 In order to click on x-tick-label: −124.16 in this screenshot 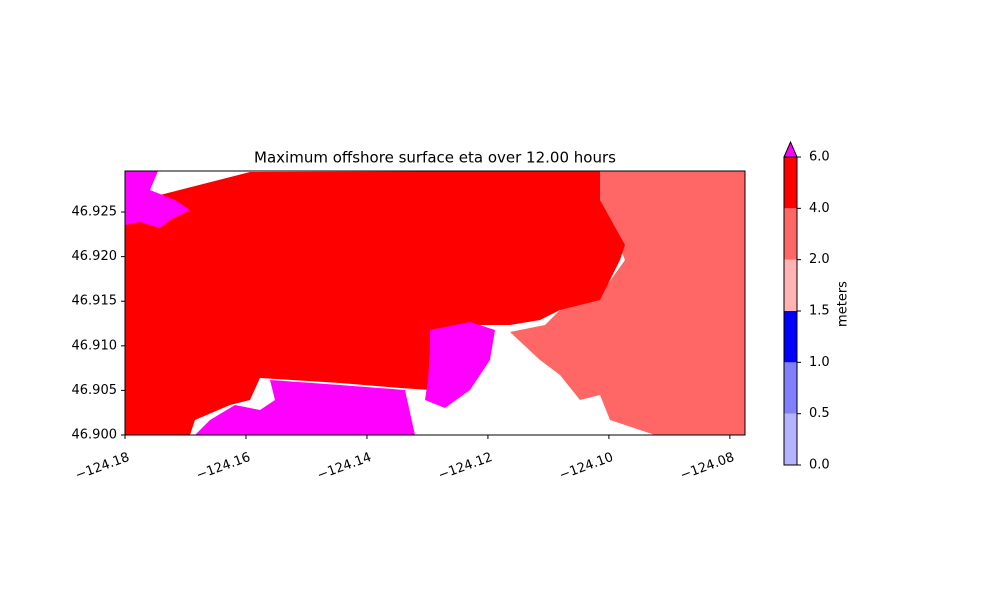, I will do `click(223, 466)`.